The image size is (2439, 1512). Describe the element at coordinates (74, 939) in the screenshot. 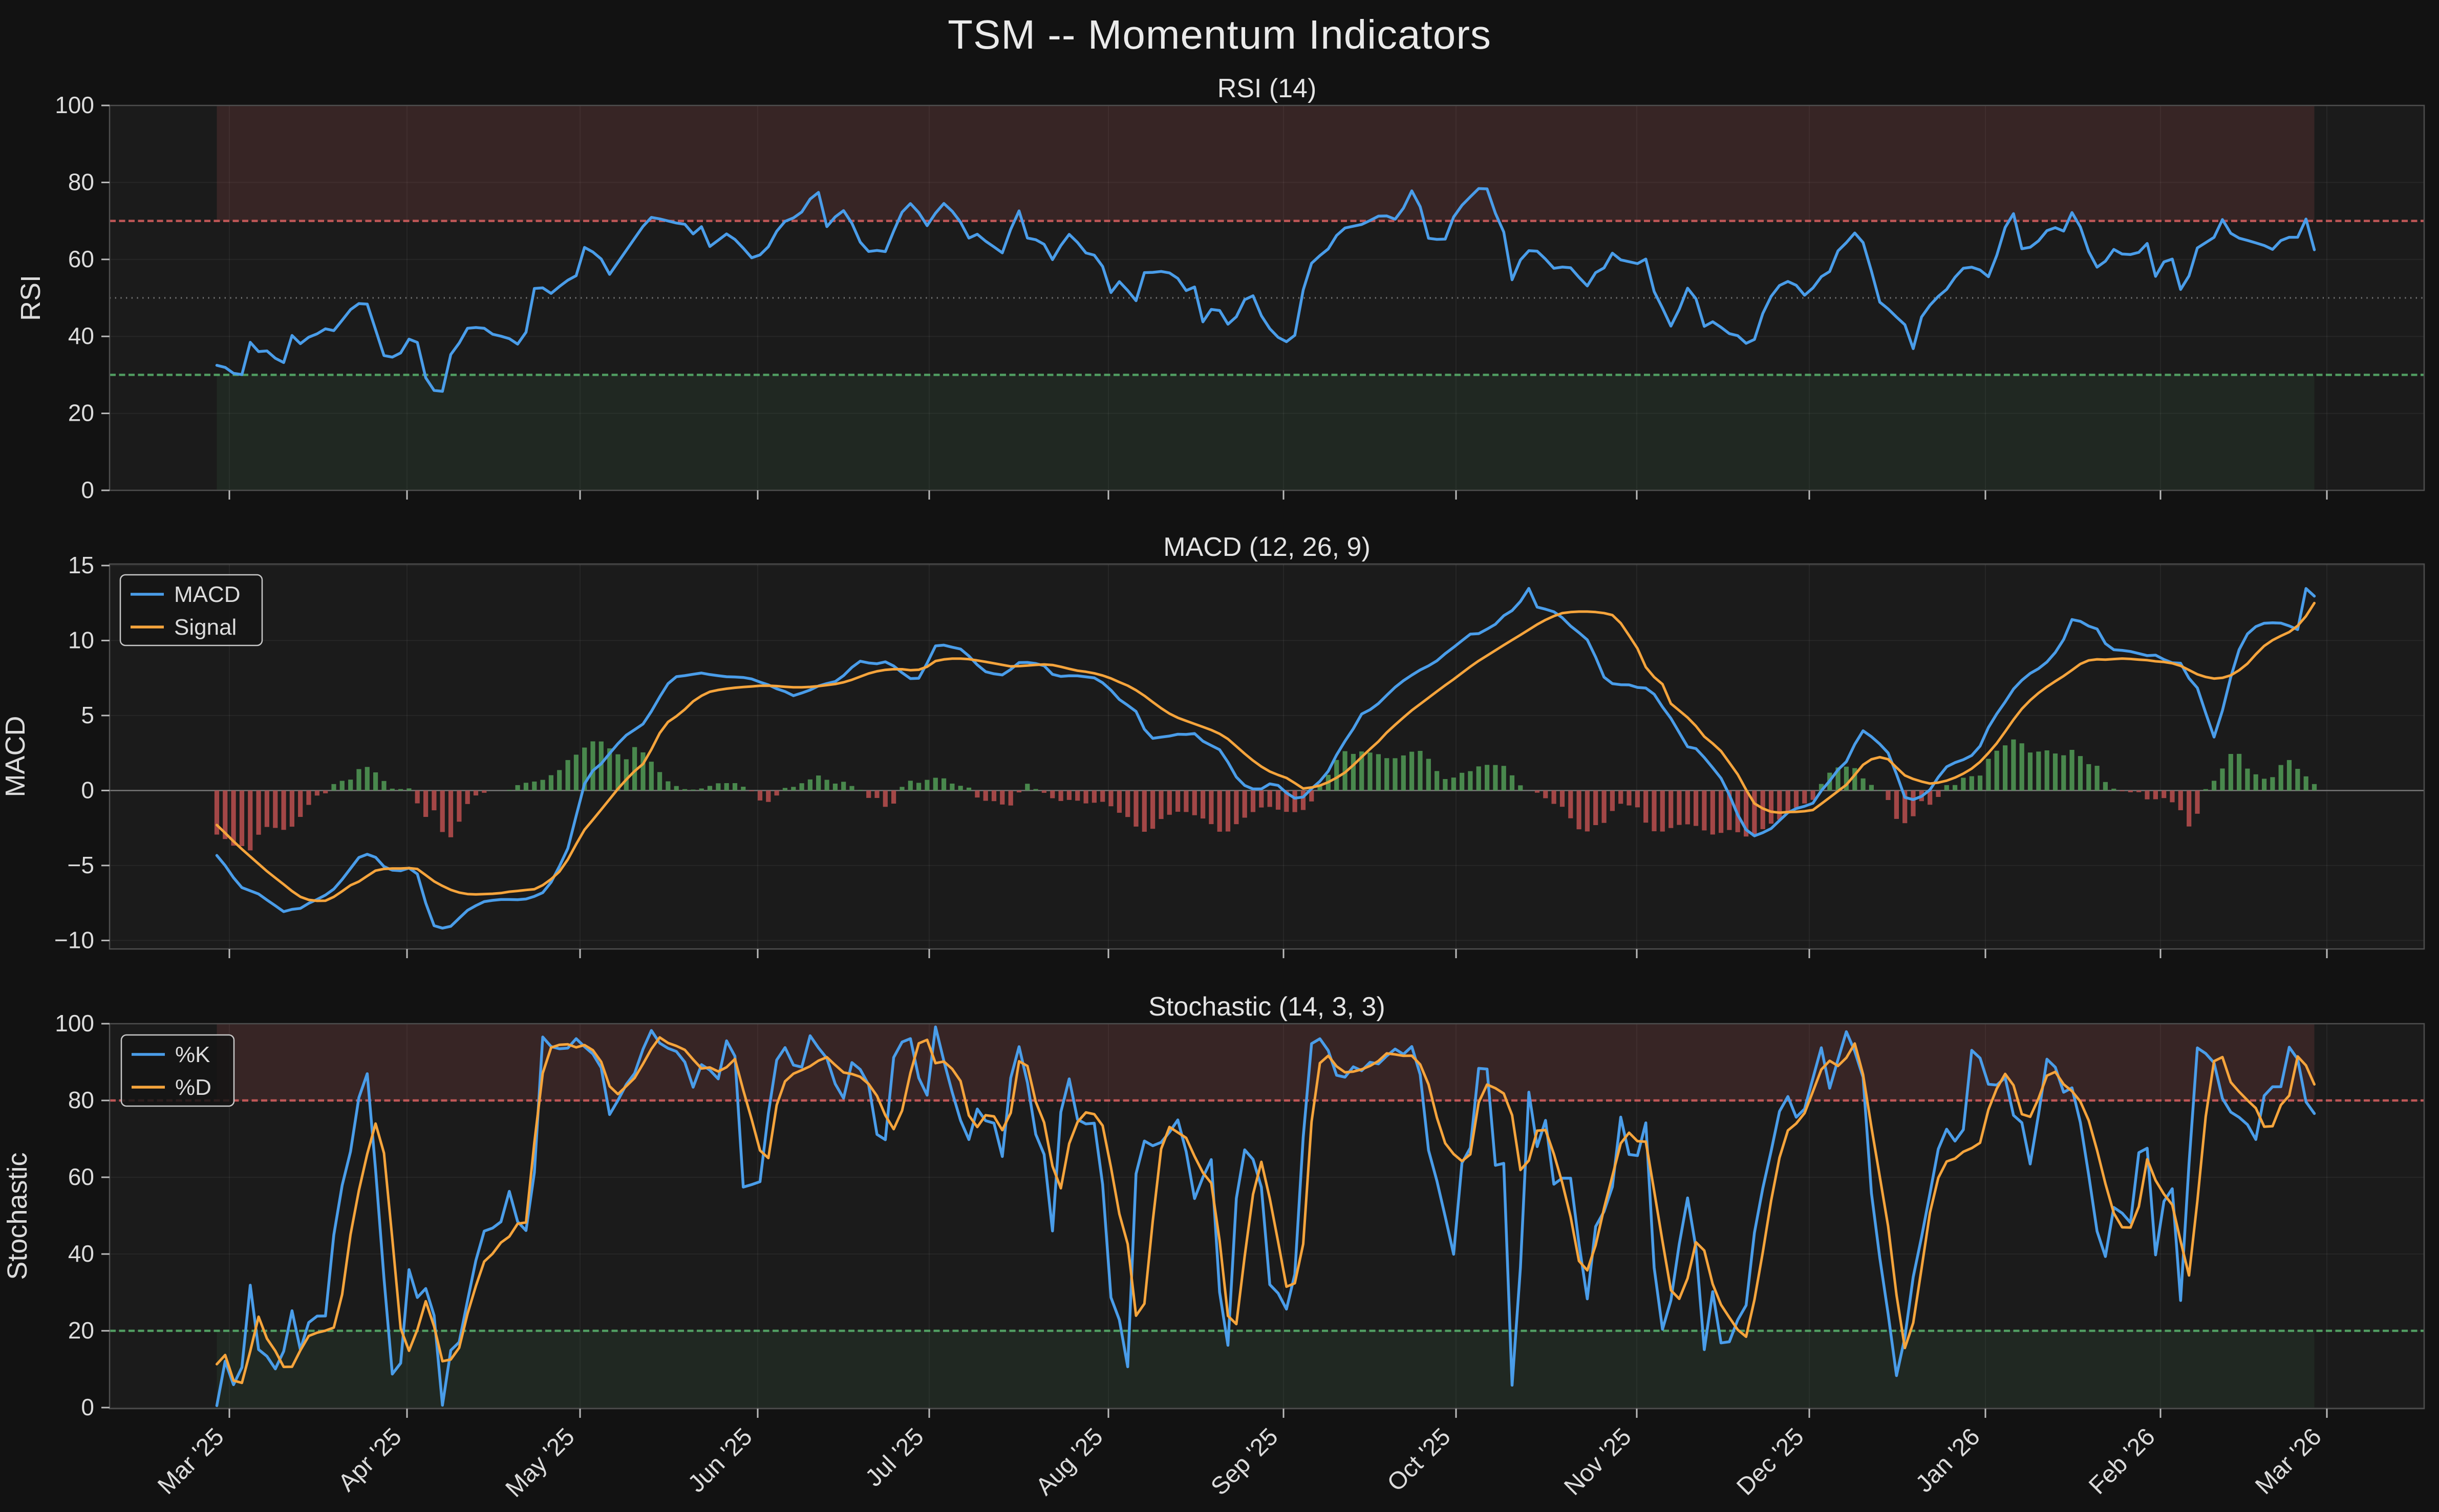

I see `svg-text: −10` at that location.